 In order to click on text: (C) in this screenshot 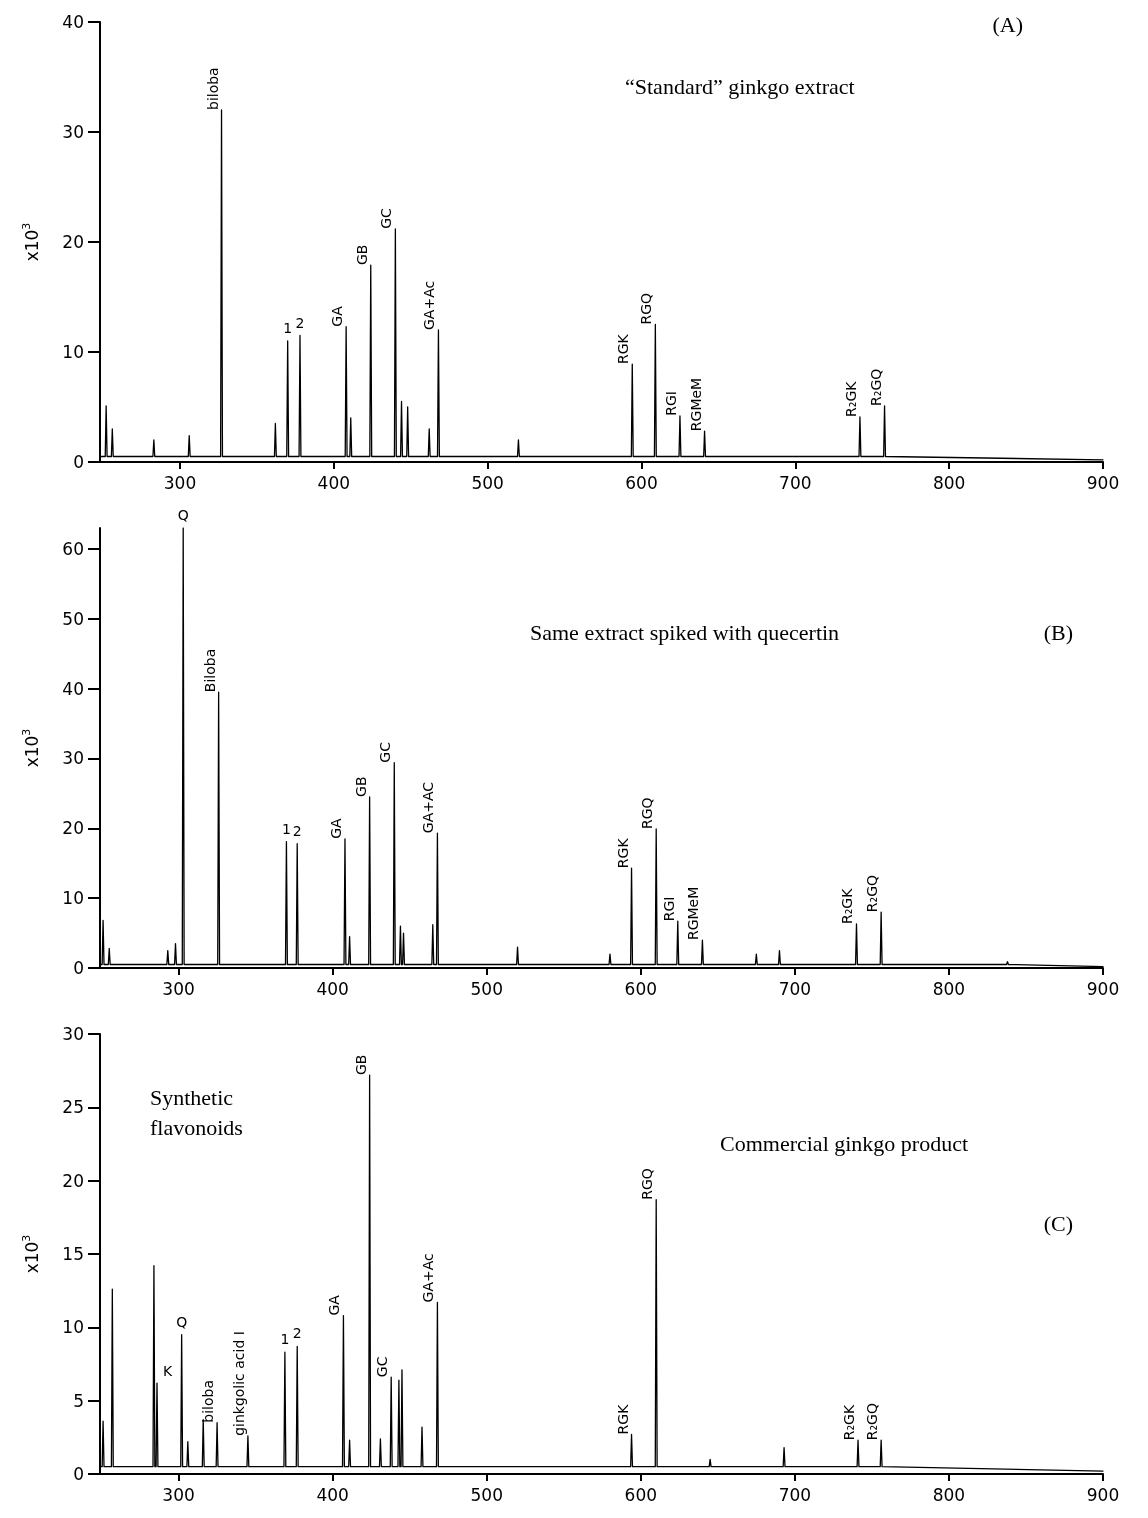, I will do `click(1058, 1223)`.